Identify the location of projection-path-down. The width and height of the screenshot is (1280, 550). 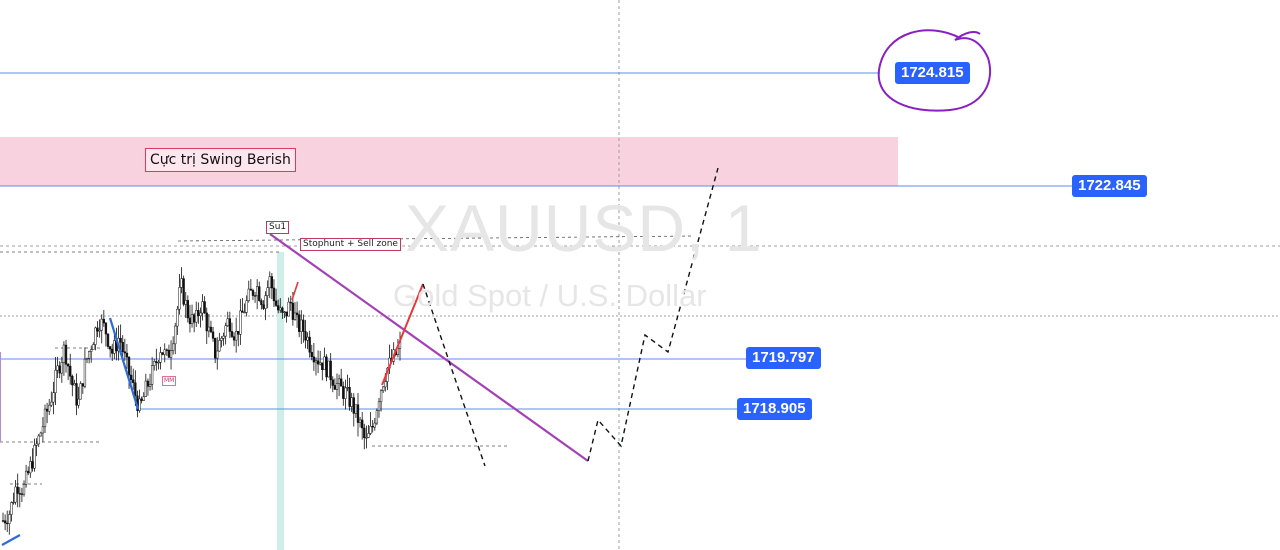
(454, 375).